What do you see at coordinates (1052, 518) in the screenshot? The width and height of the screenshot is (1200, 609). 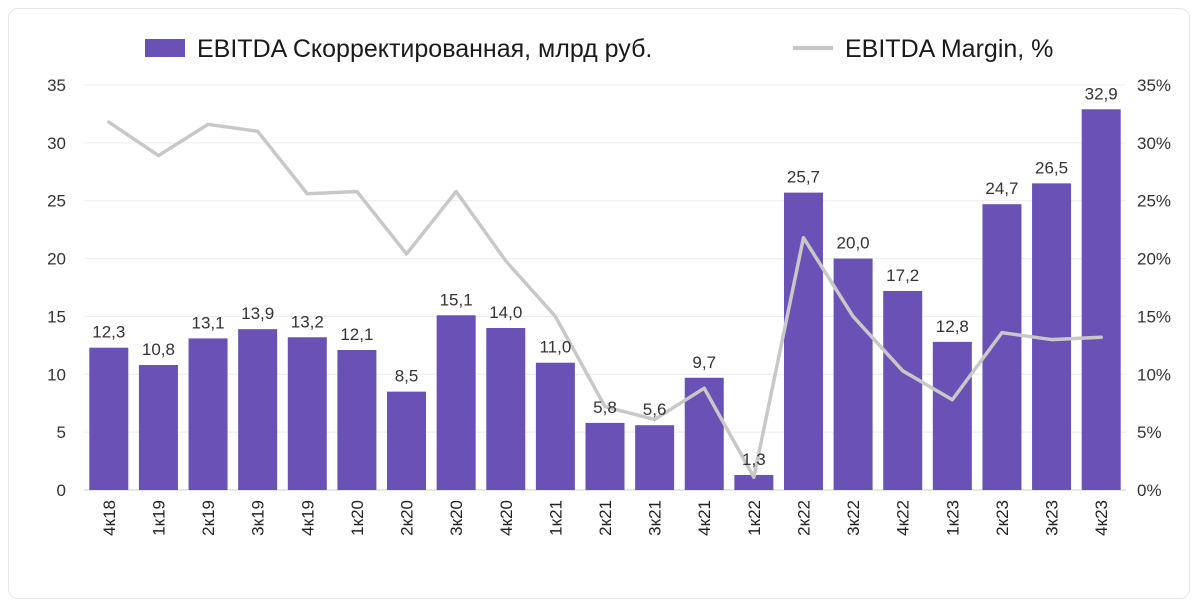 I see `x-tick-label: 3к23` at bounding box center [1052, 518].